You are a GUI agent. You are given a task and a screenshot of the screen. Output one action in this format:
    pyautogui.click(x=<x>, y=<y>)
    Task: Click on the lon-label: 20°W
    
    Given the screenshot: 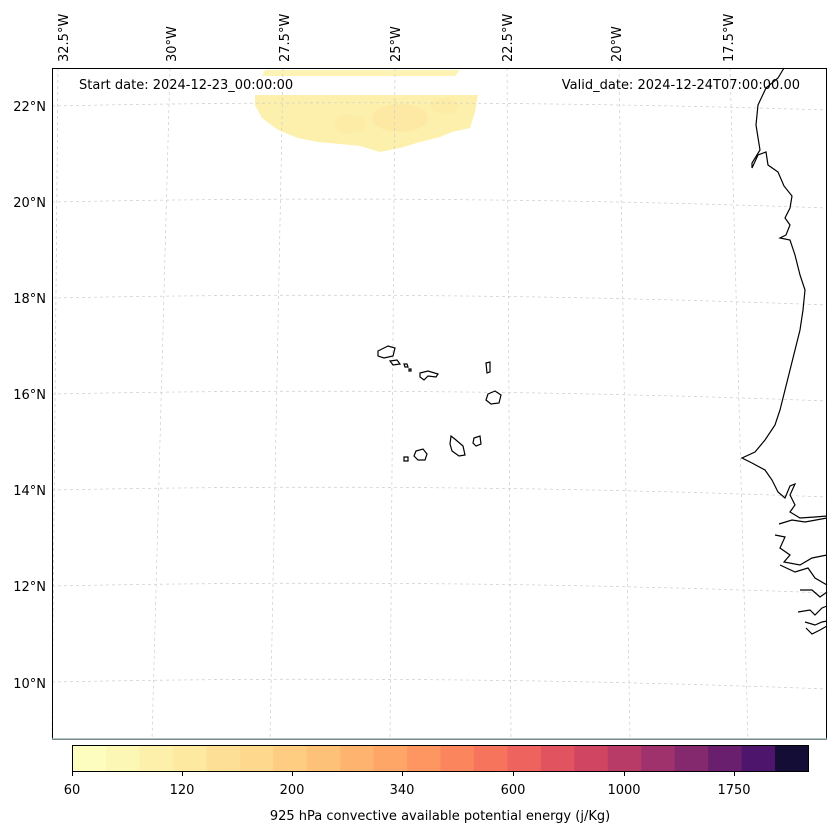 What is the action you would take?
    pyautogui.click(x=617, y=44)
    